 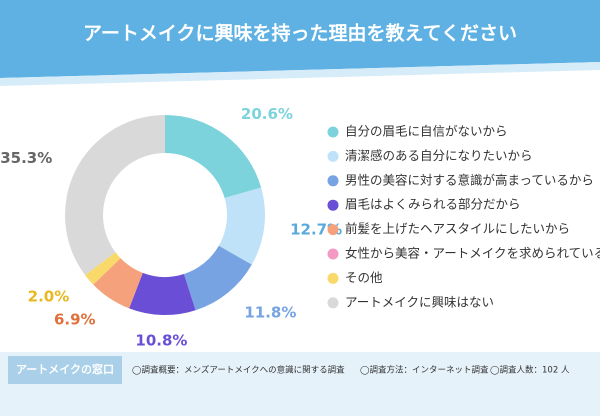 I want to click on legend-label: 自分の眉毛に自信がないから, so click(x=426, y=131).